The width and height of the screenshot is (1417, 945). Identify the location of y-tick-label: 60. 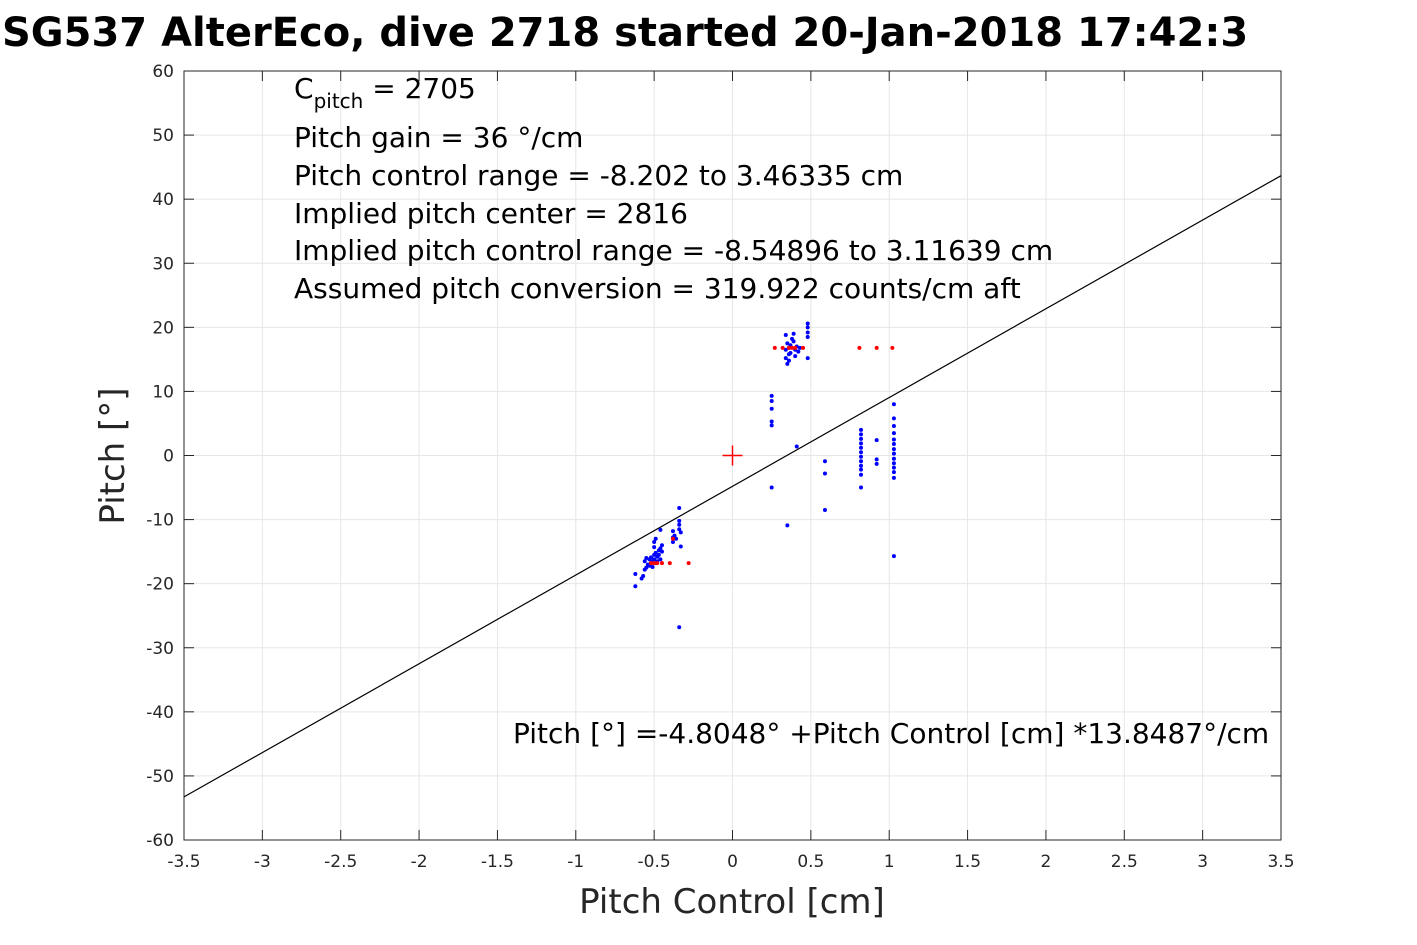
(163, 72).